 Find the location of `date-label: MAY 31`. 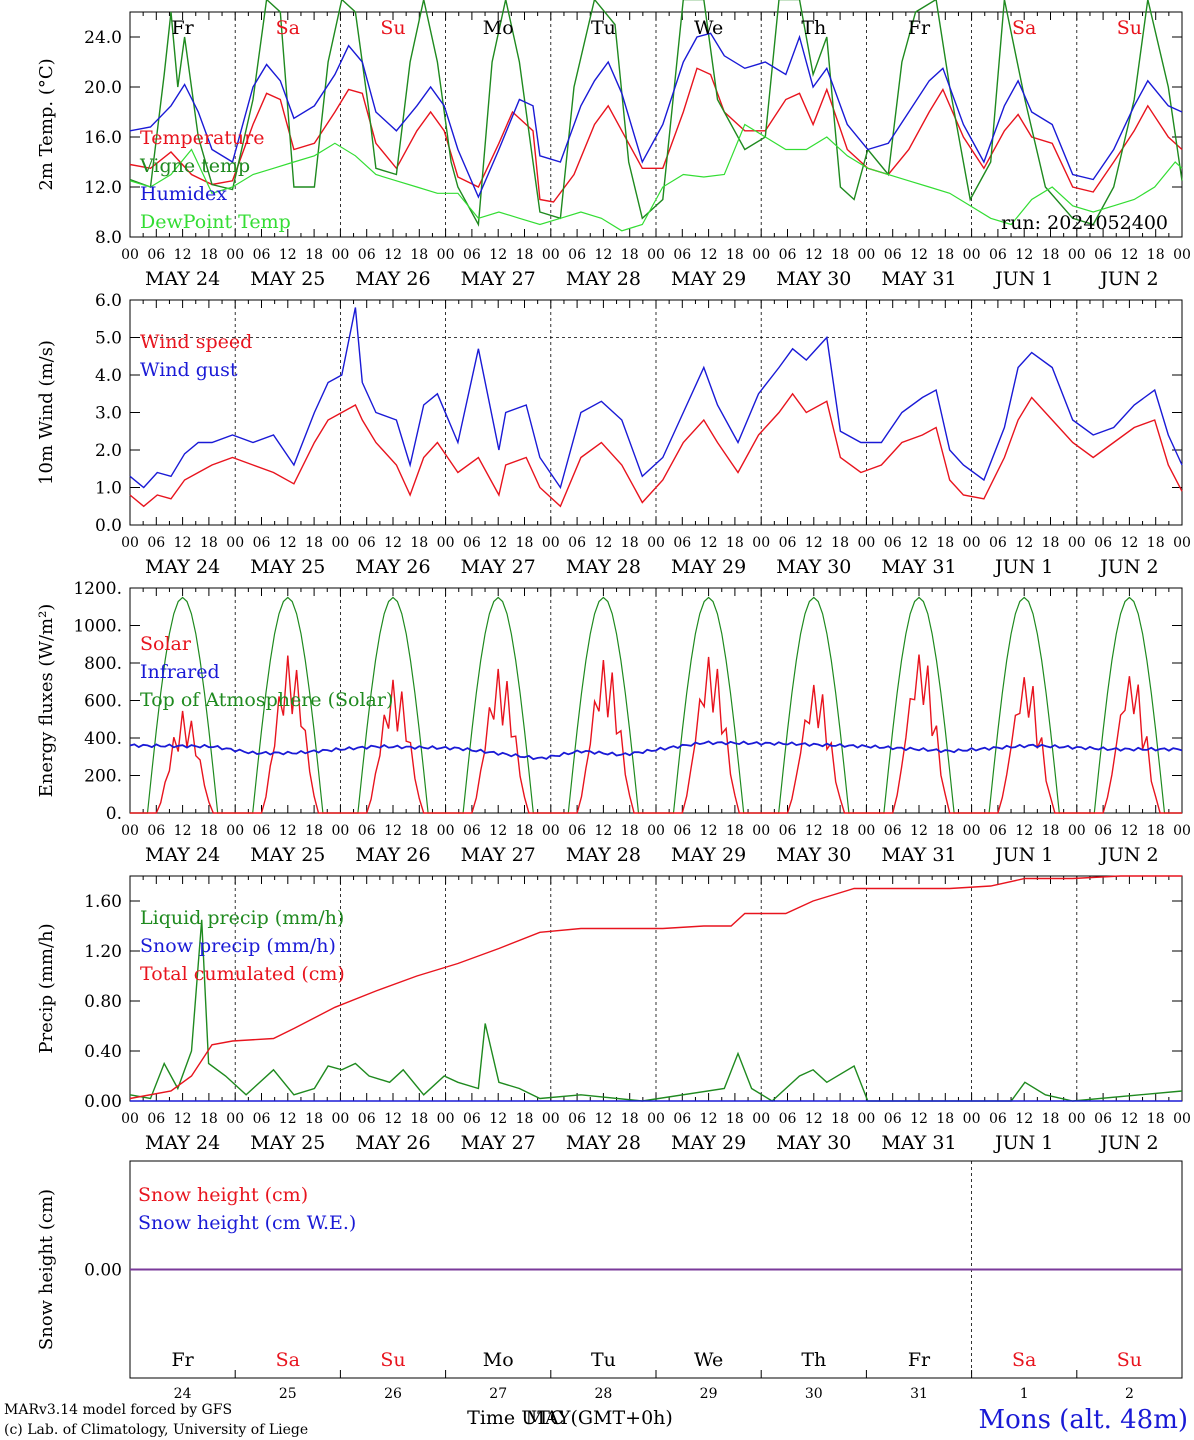

date-label: MAY 31 is located at coordinates (918, 279).